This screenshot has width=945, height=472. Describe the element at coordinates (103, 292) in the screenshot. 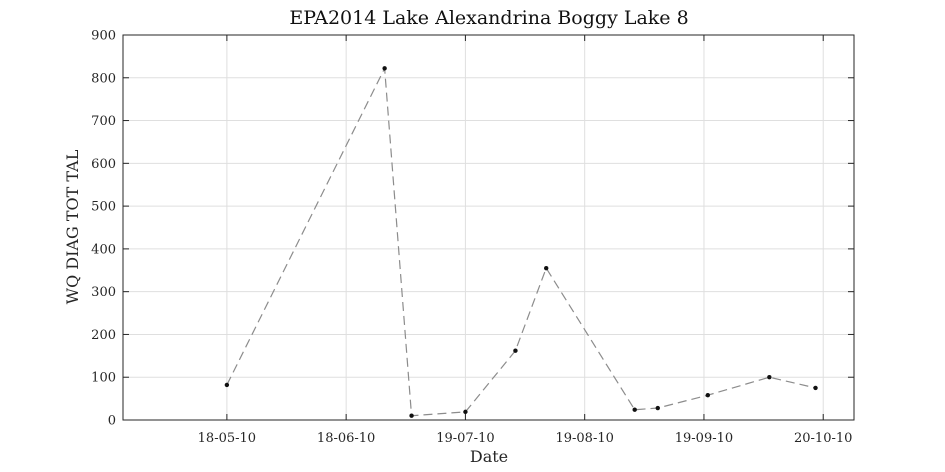

I see `y-tick-label: 300` at that location.